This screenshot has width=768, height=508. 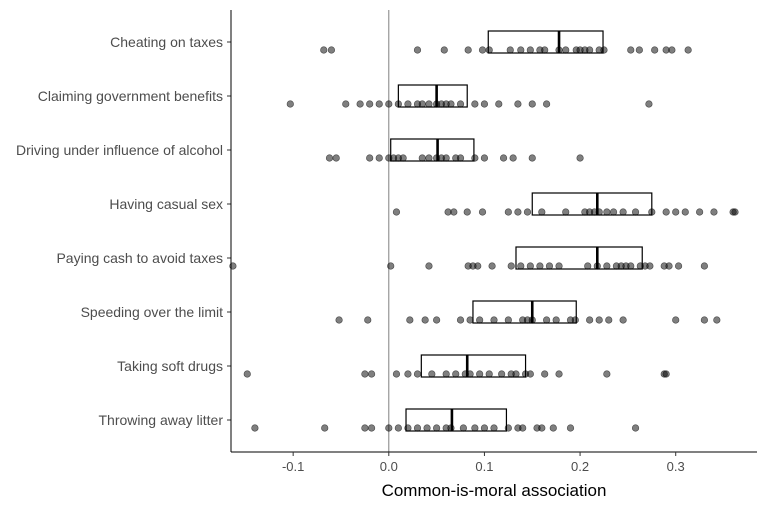 What do you see at coordinates (161, 420) in the screenshot?
I see `y-tick-label: Throwing away litter` at bounding box center [161, 420].